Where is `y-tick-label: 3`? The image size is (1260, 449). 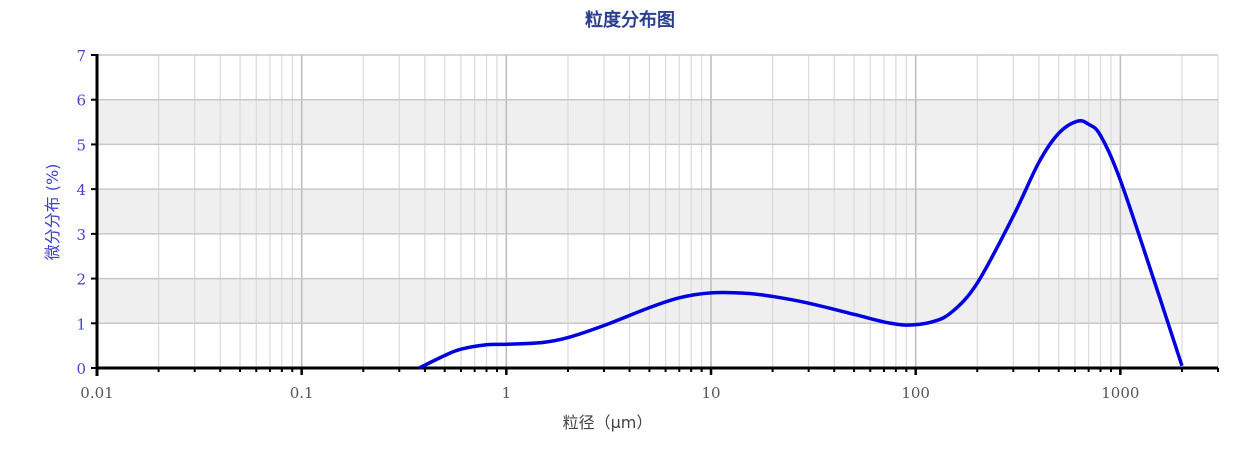 y-tick-label: 3 is located at coordinates (81, 235).